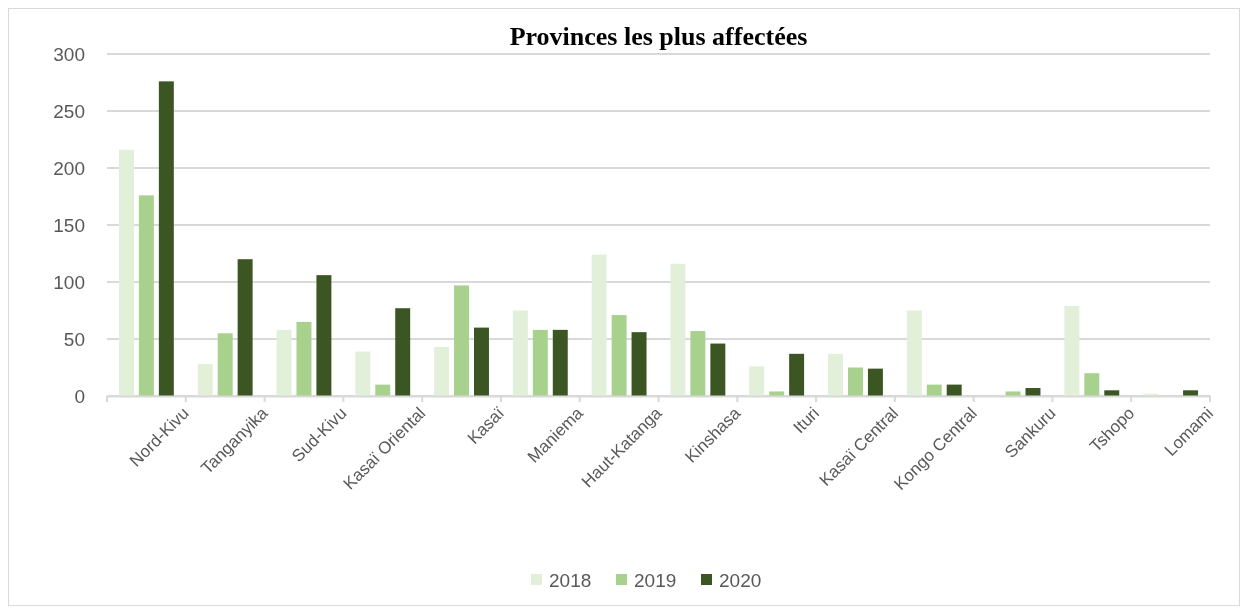 Image resolution: width=1248 pixels, height=614 pixels. Describe the element at coordinates (806, 420) in the screenshot. I see `x-tick-label: Ituri` at that location.